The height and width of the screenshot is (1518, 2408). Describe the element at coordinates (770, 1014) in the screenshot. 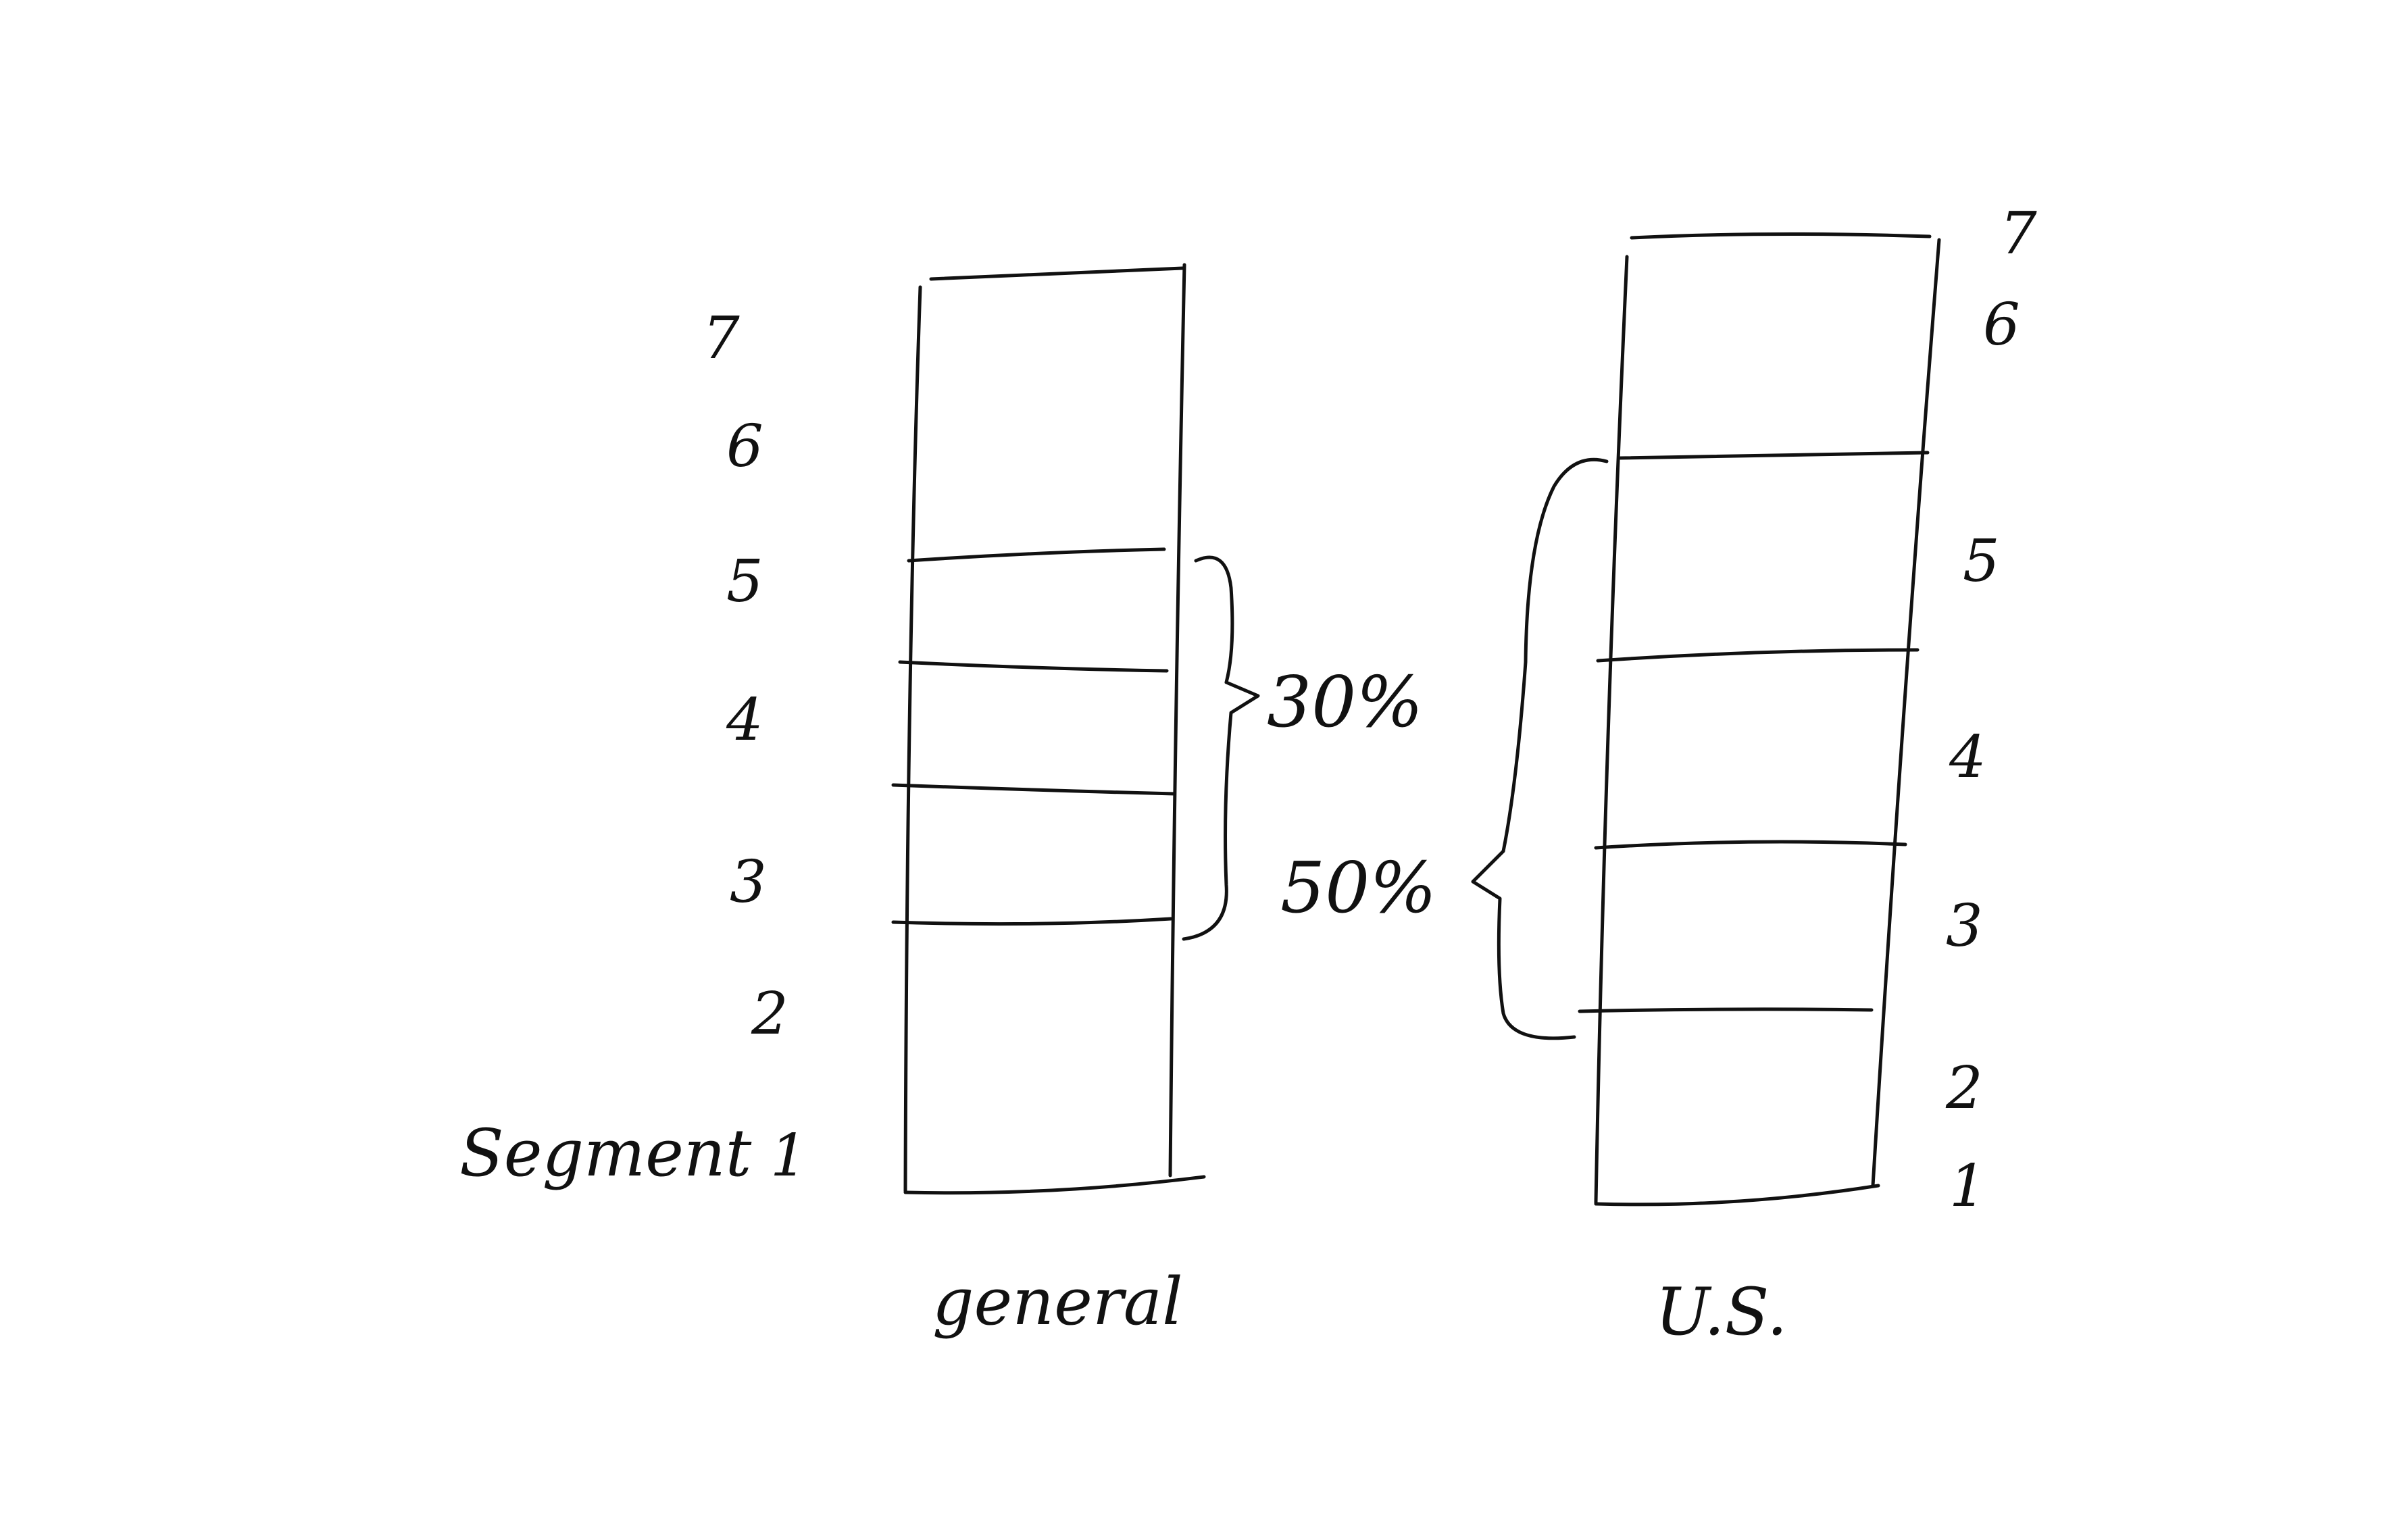

I see `general-number-2: 2` at that location.